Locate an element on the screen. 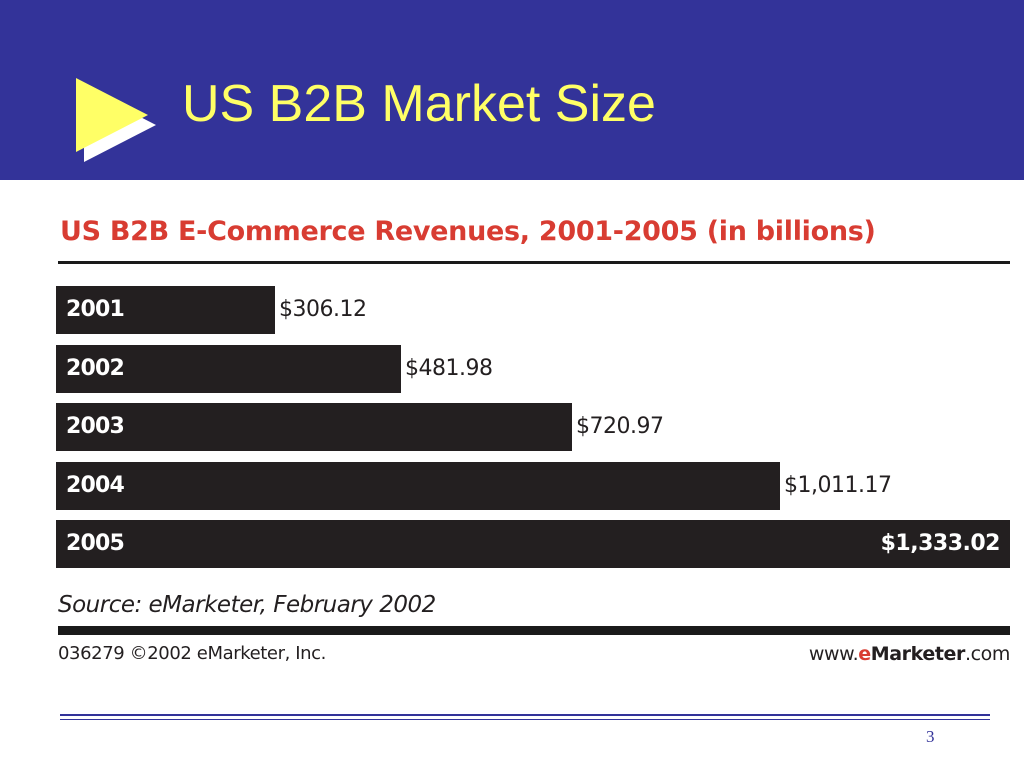  website-e: e is located at coordinates (864, 654).